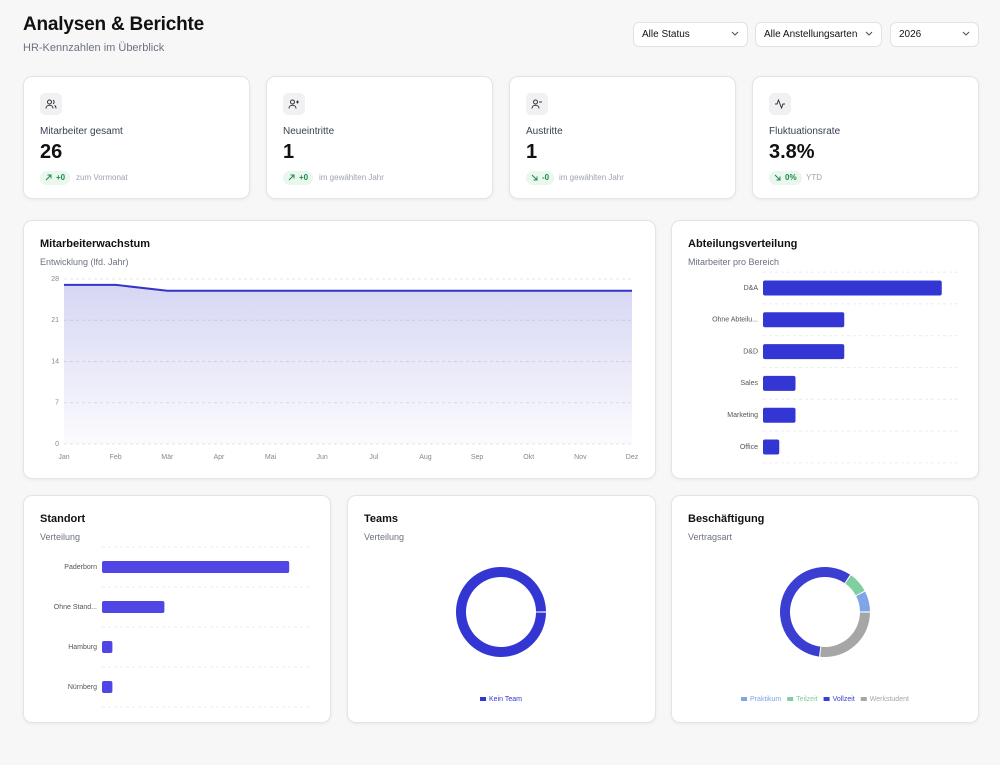 Image resolution: width=1000 pixels, height=765 pixels. Describe the element at coordinates (94, 48) in the screenshot. I see `page-subtitle: HR-Kennzahlen im Überblick` at that location.